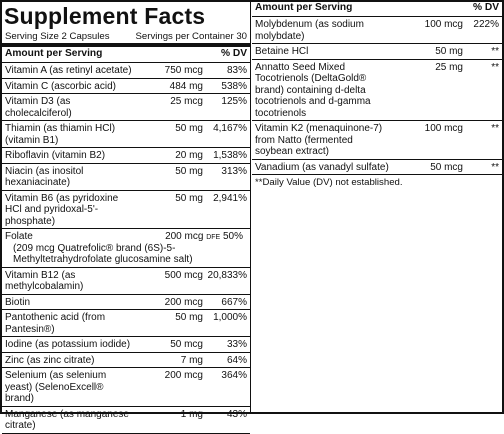 This screenshot has width=504, height=434. Describe the element at coordinates (234, 86) in the screenshot. I see `nutrient-dv: 538%` at that location.